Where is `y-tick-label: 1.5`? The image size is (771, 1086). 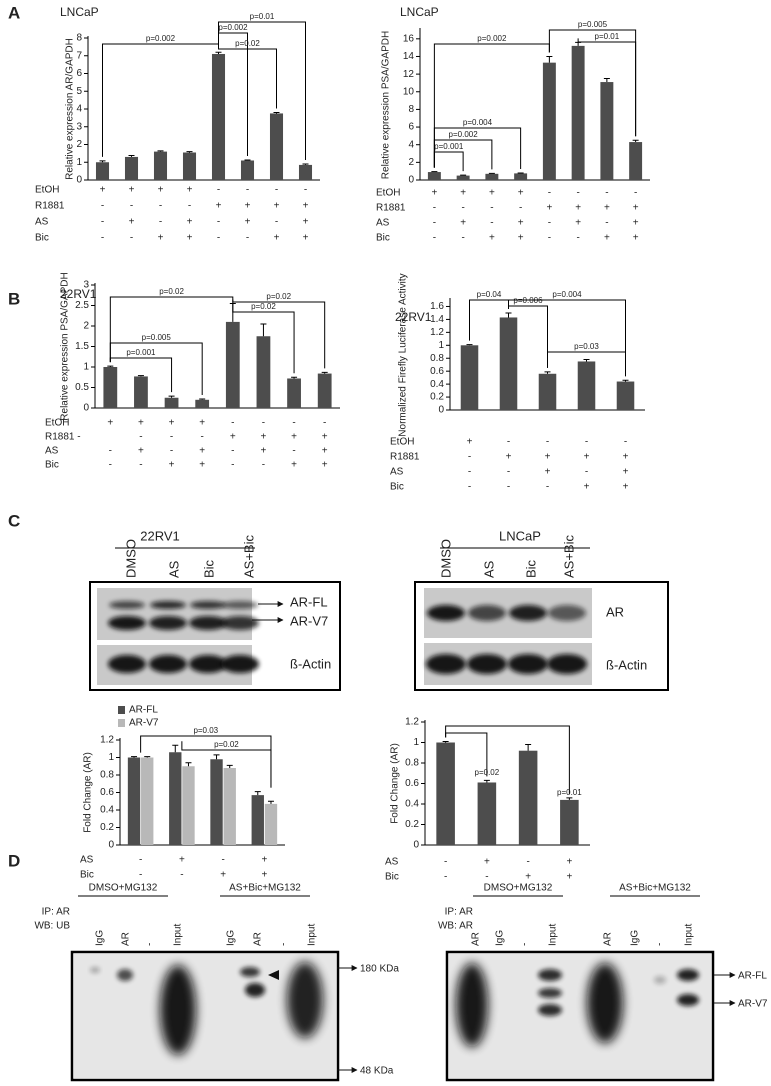 y-tick-label: 1.5 is located at coordinates (82, 346).